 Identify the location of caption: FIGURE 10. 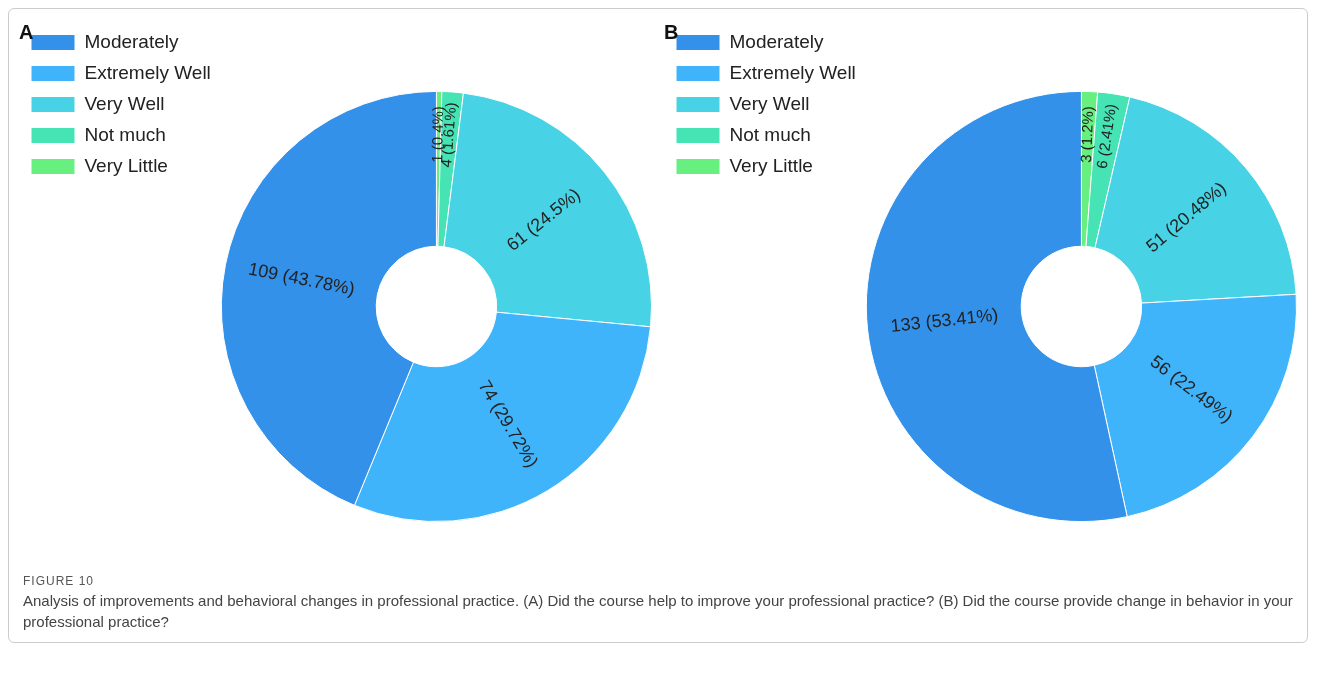
(59, 581).